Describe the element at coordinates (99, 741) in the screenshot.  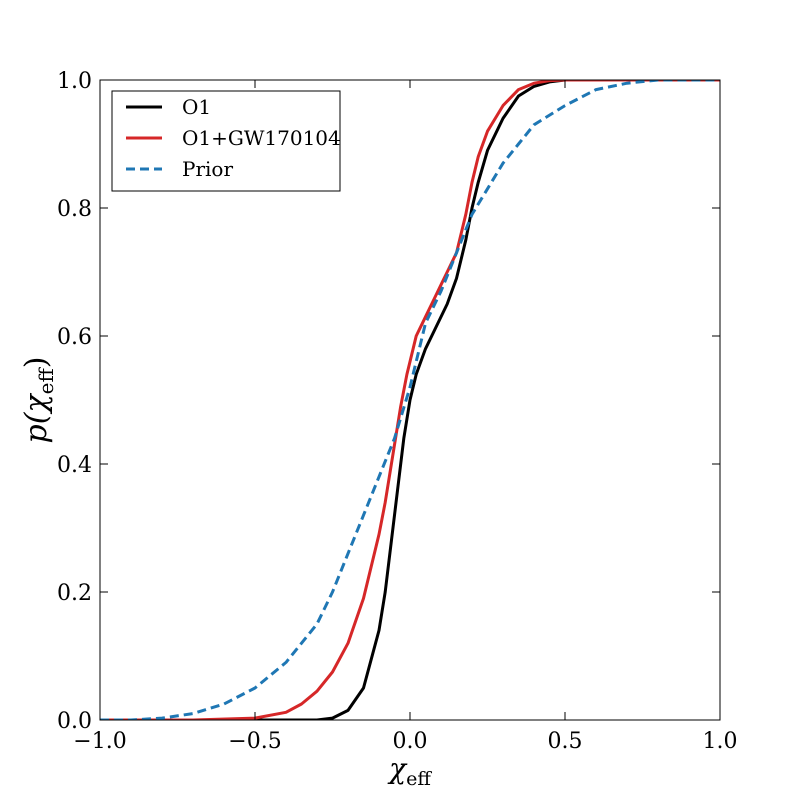
I see `x-tick-label: −1.0` at that location.